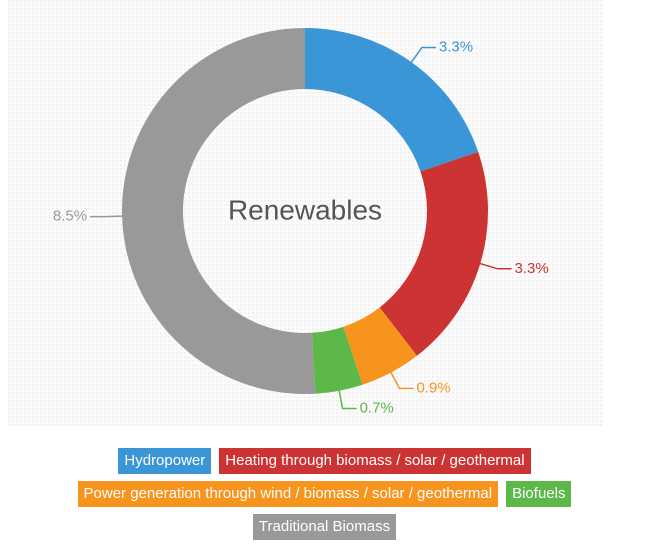  What do you see at coordinates (305, 209) in the screenshot?
I see `center-label: Renewables` at bounding box center [305, 209].